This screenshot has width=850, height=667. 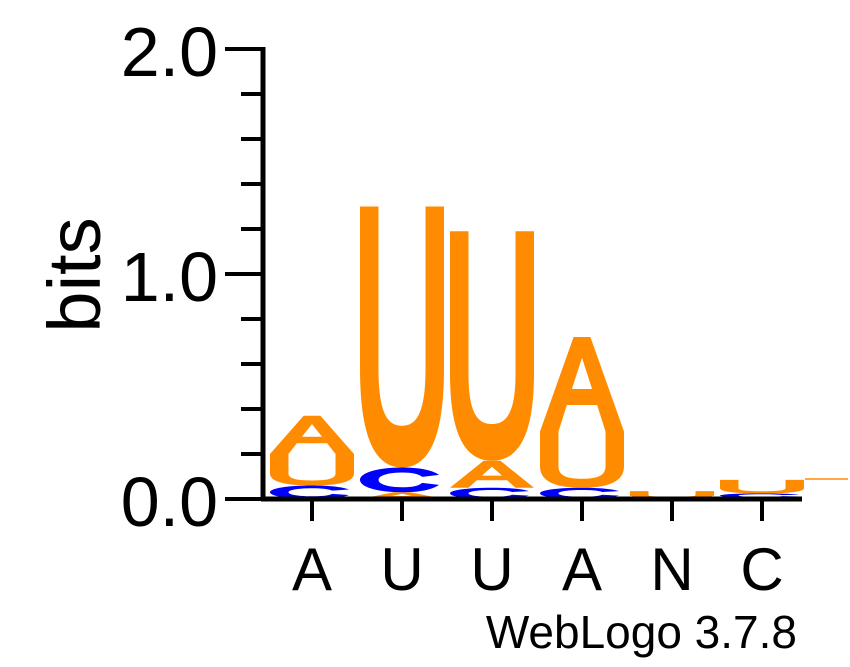 What do you see at coordinates (169, 52) in the screenshot?
I see `y-tick-label: 2.0` at bounding box center [169, 52].